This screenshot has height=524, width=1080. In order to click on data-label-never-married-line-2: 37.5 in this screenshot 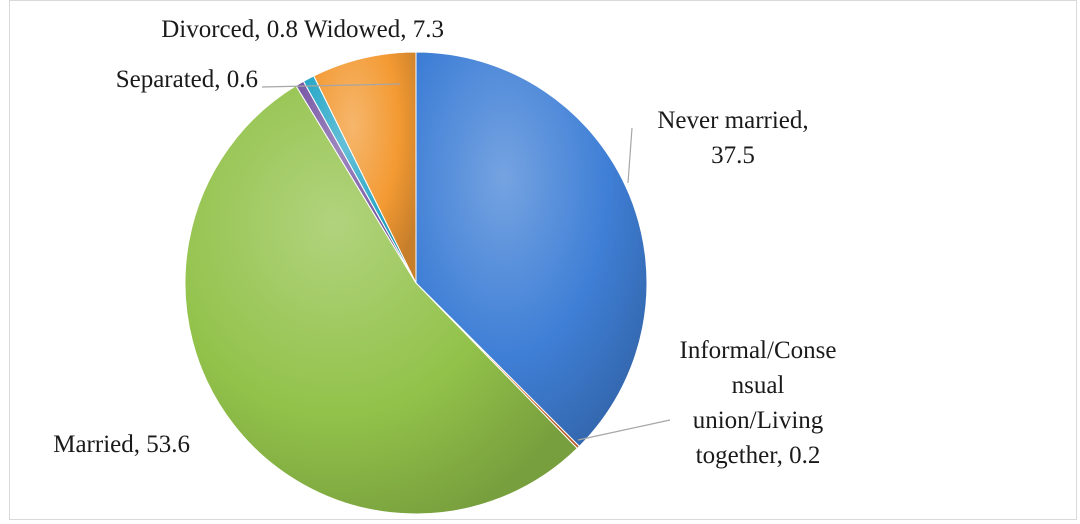, I will do `click(733, 155)`.